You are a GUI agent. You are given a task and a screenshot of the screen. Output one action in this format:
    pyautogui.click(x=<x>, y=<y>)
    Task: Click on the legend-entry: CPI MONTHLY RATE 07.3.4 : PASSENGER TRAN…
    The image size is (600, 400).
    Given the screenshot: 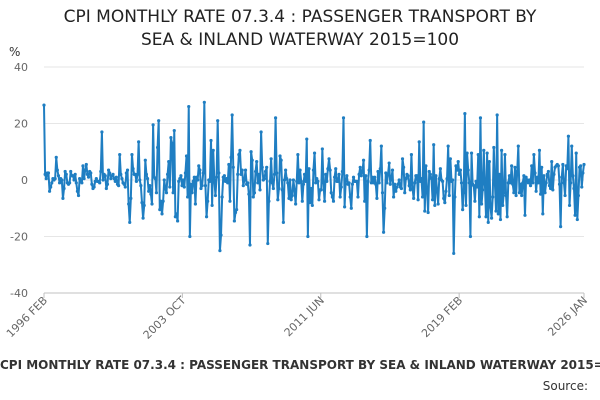 What is the action you would take?
    pyautogui.click(x=300, y=365)
    